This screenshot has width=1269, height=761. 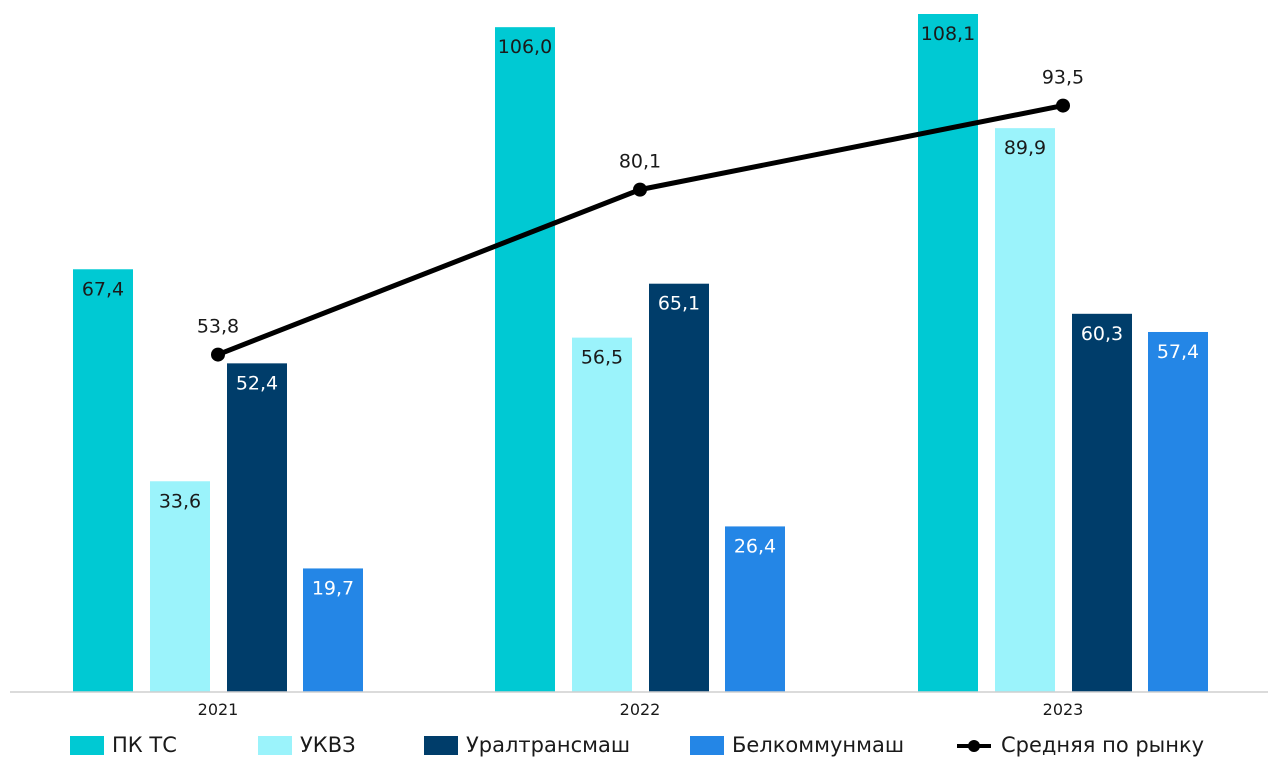 I want to click on bar-label-series-2-cat-2: 60,3, so click(x=1102, y=334).